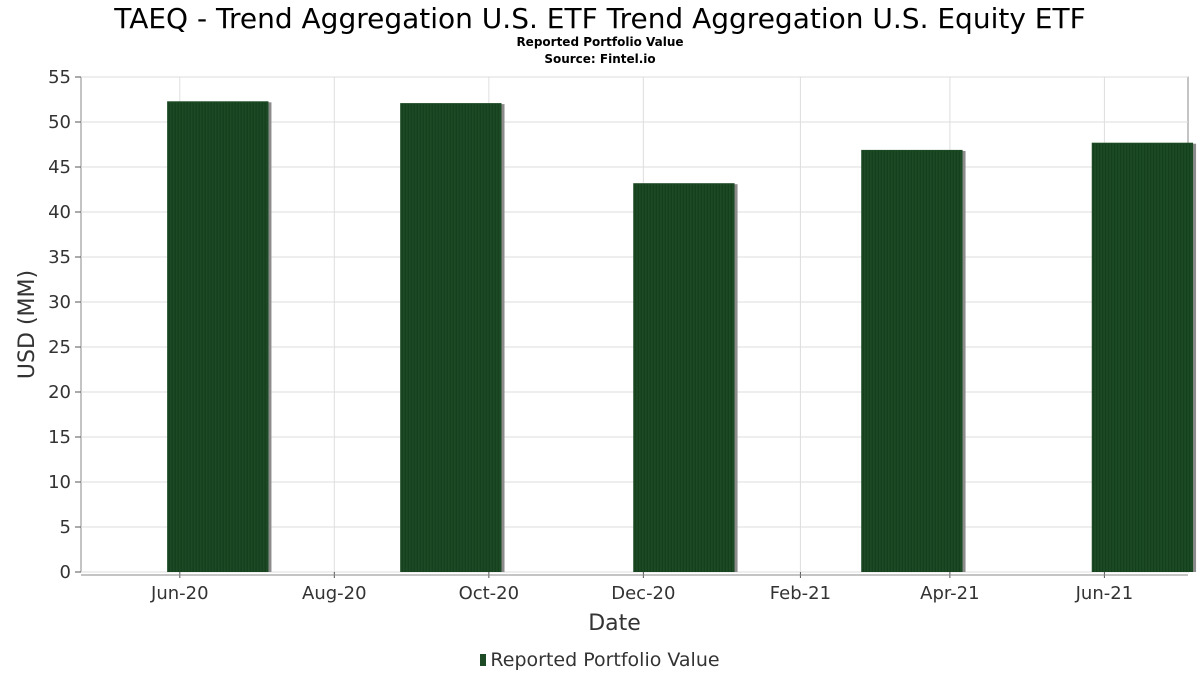 This screenshot has height=675, width=1200. Describe the element at coordinates (59, 122) in the screenshot. I see `y-tick-label: 50` at that location.